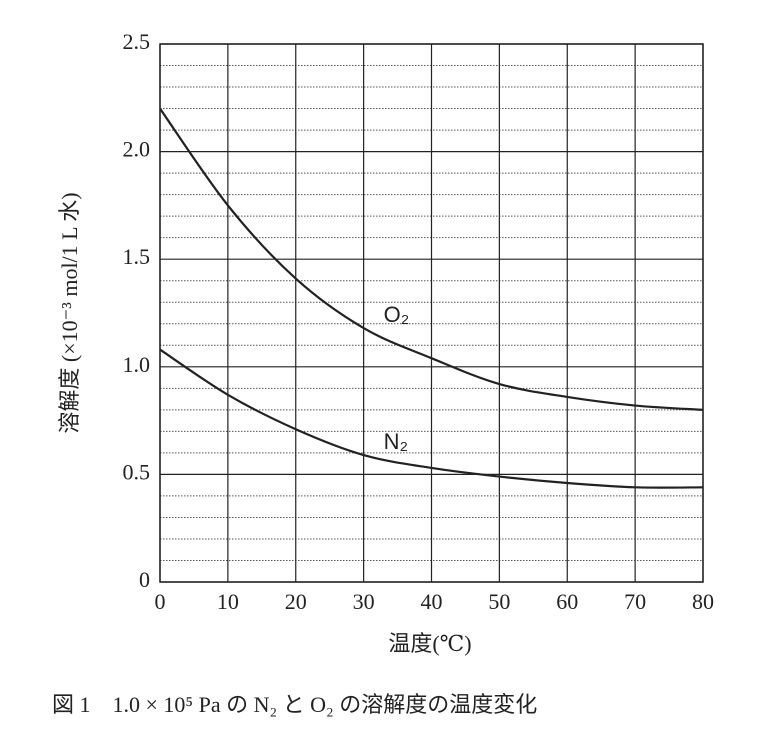 This screenshot has width=782, height=747. What do you see at coordinates (69, 312) in the screenshot?
I see `y-axis-label: 溶解度 (×10⁻³ mol/1 L 水)` at bounding box center [69, 312].